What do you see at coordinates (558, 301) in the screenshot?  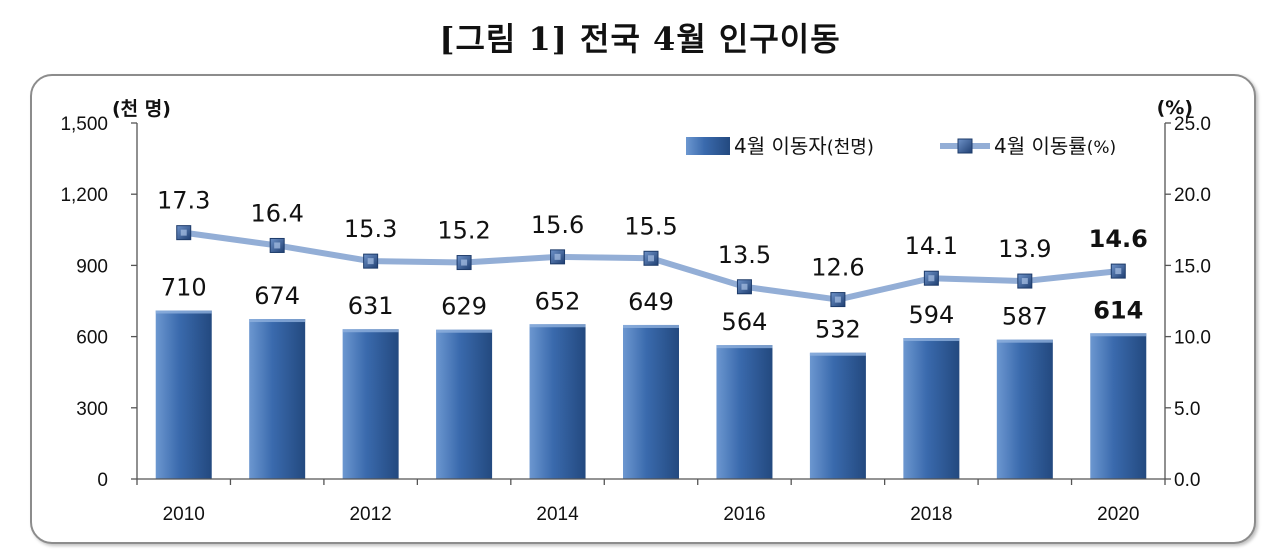 I see `bar-value-label: 652` at bounding box center [558, 301].